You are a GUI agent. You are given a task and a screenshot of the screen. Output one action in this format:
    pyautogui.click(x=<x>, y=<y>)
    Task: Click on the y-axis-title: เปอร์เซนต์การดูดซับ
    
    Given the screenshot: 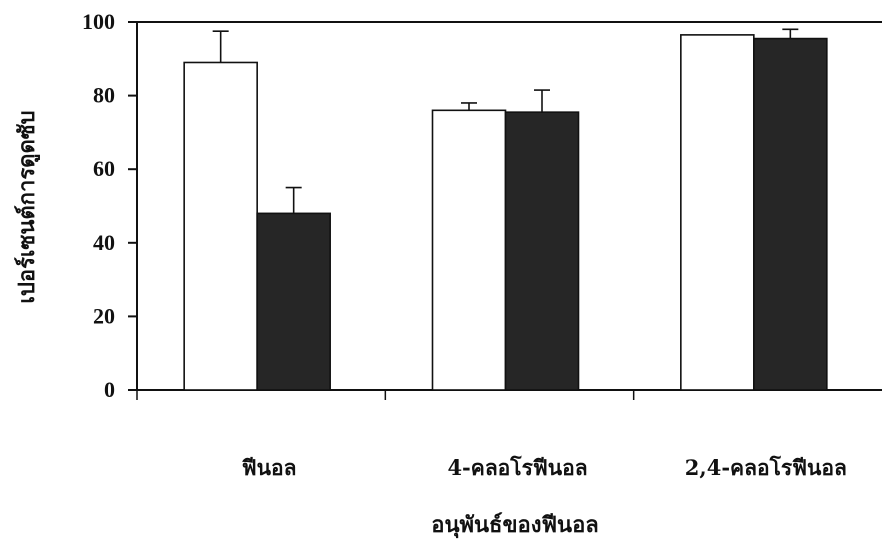 What is the action you would take?
    pyautogui.click(x=27, y=206)
    